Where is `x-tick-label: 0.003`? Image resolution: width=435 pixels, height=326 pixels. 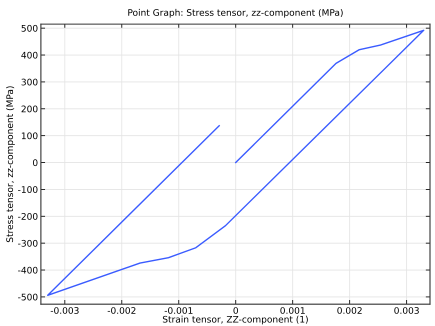
x-tick-label: 0.003 is located at coordinates (406, 310).